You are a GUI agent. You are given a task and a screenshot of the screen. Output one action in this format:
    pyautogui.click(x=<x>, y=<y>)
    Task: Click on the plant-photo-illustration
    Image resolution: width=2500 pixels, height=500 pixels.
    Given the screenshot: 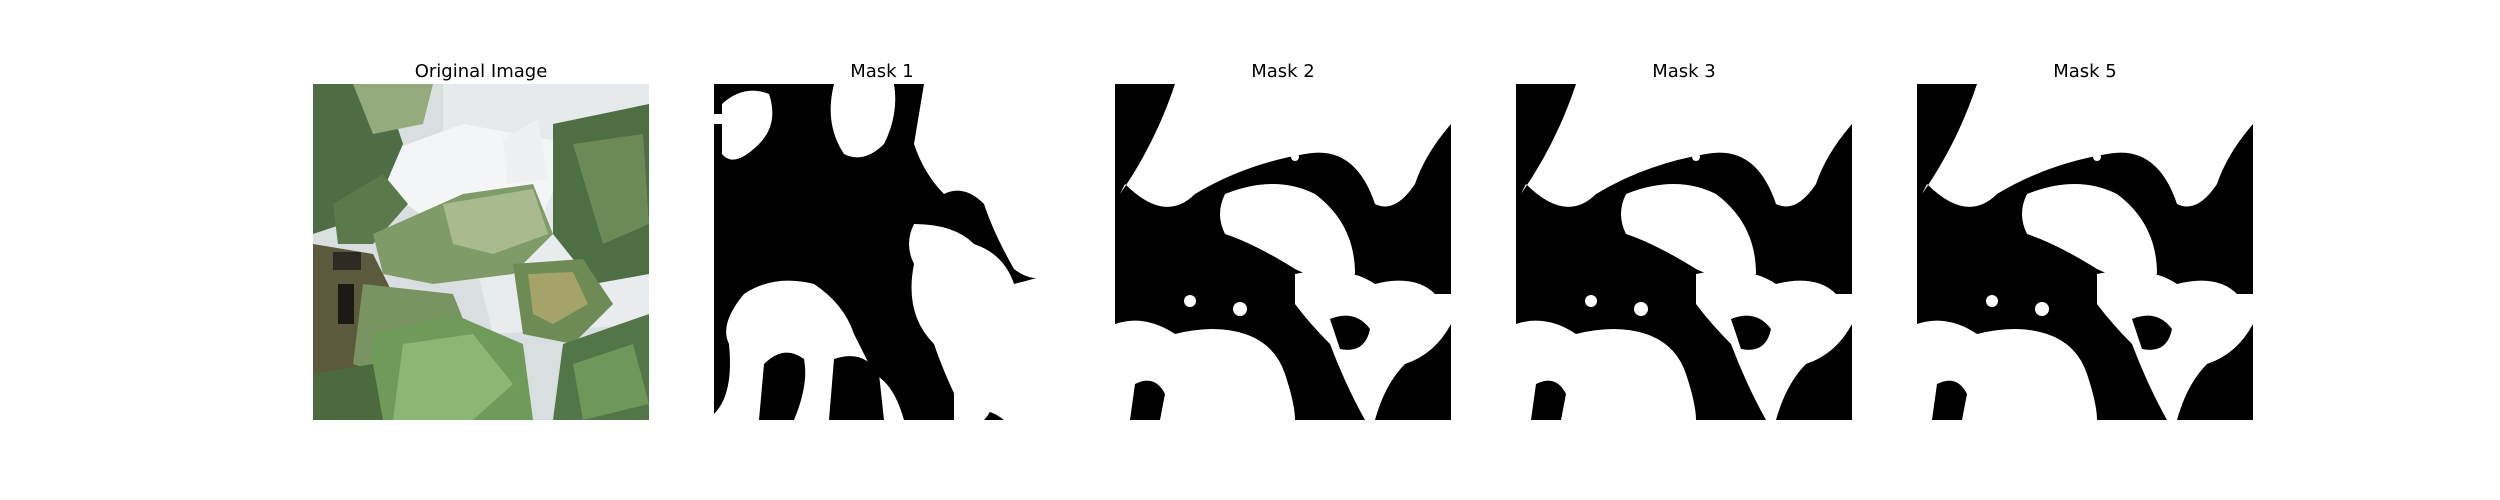 What is the action you would take?
    pyautogui.click(x=481, y=252)
    